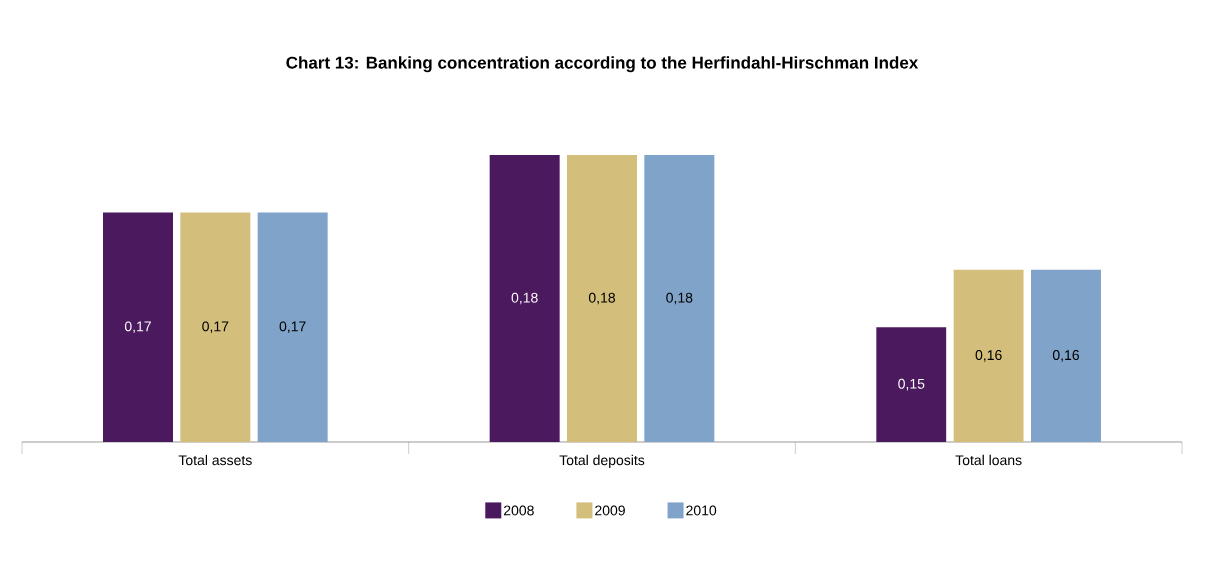  I want to click on x-tick-label: Total deposits, so click(602, 461).